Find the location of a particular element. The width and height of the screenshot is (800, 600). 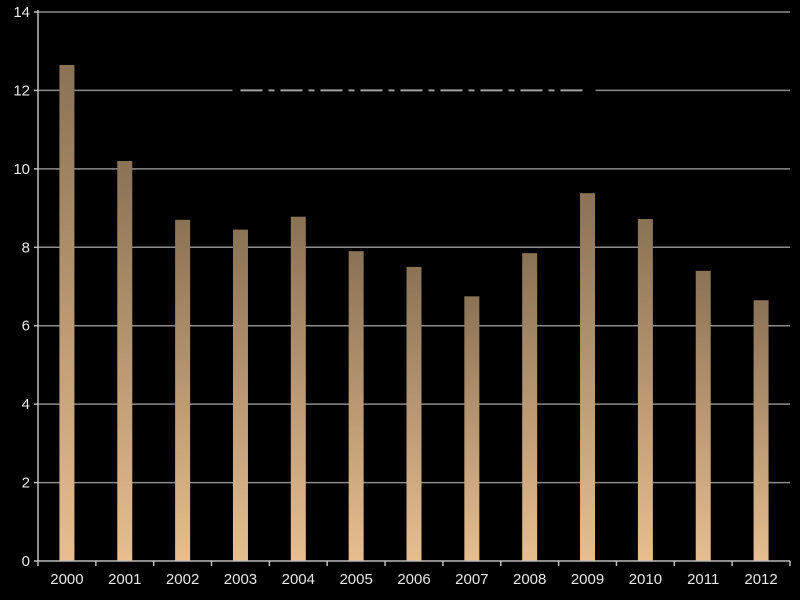

bar-2010 is located at coordinates (645, 390).